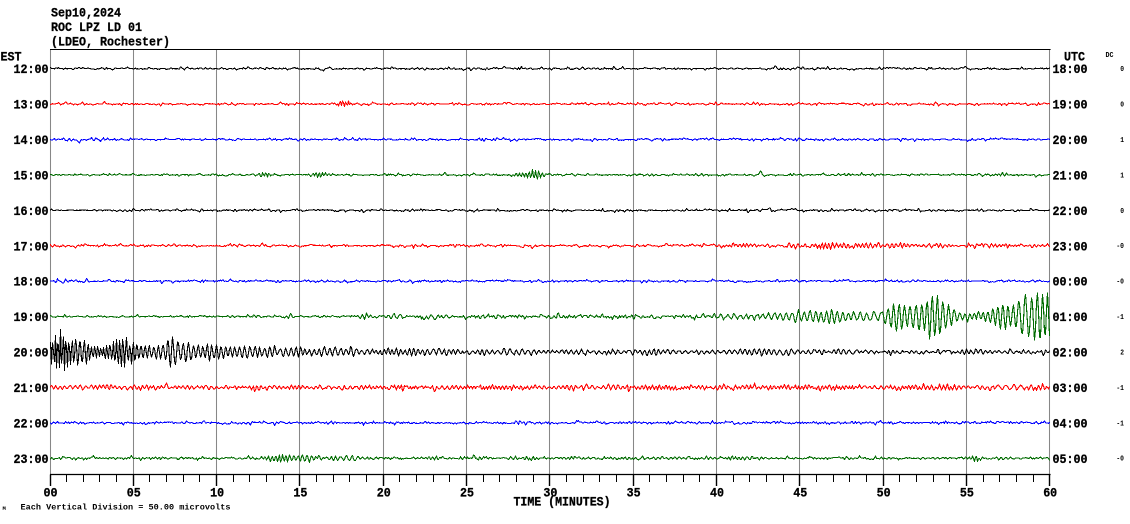 The height and width of the screenshot is (524, 1130). I want to click on svg-text: 30, so click(550, 493).